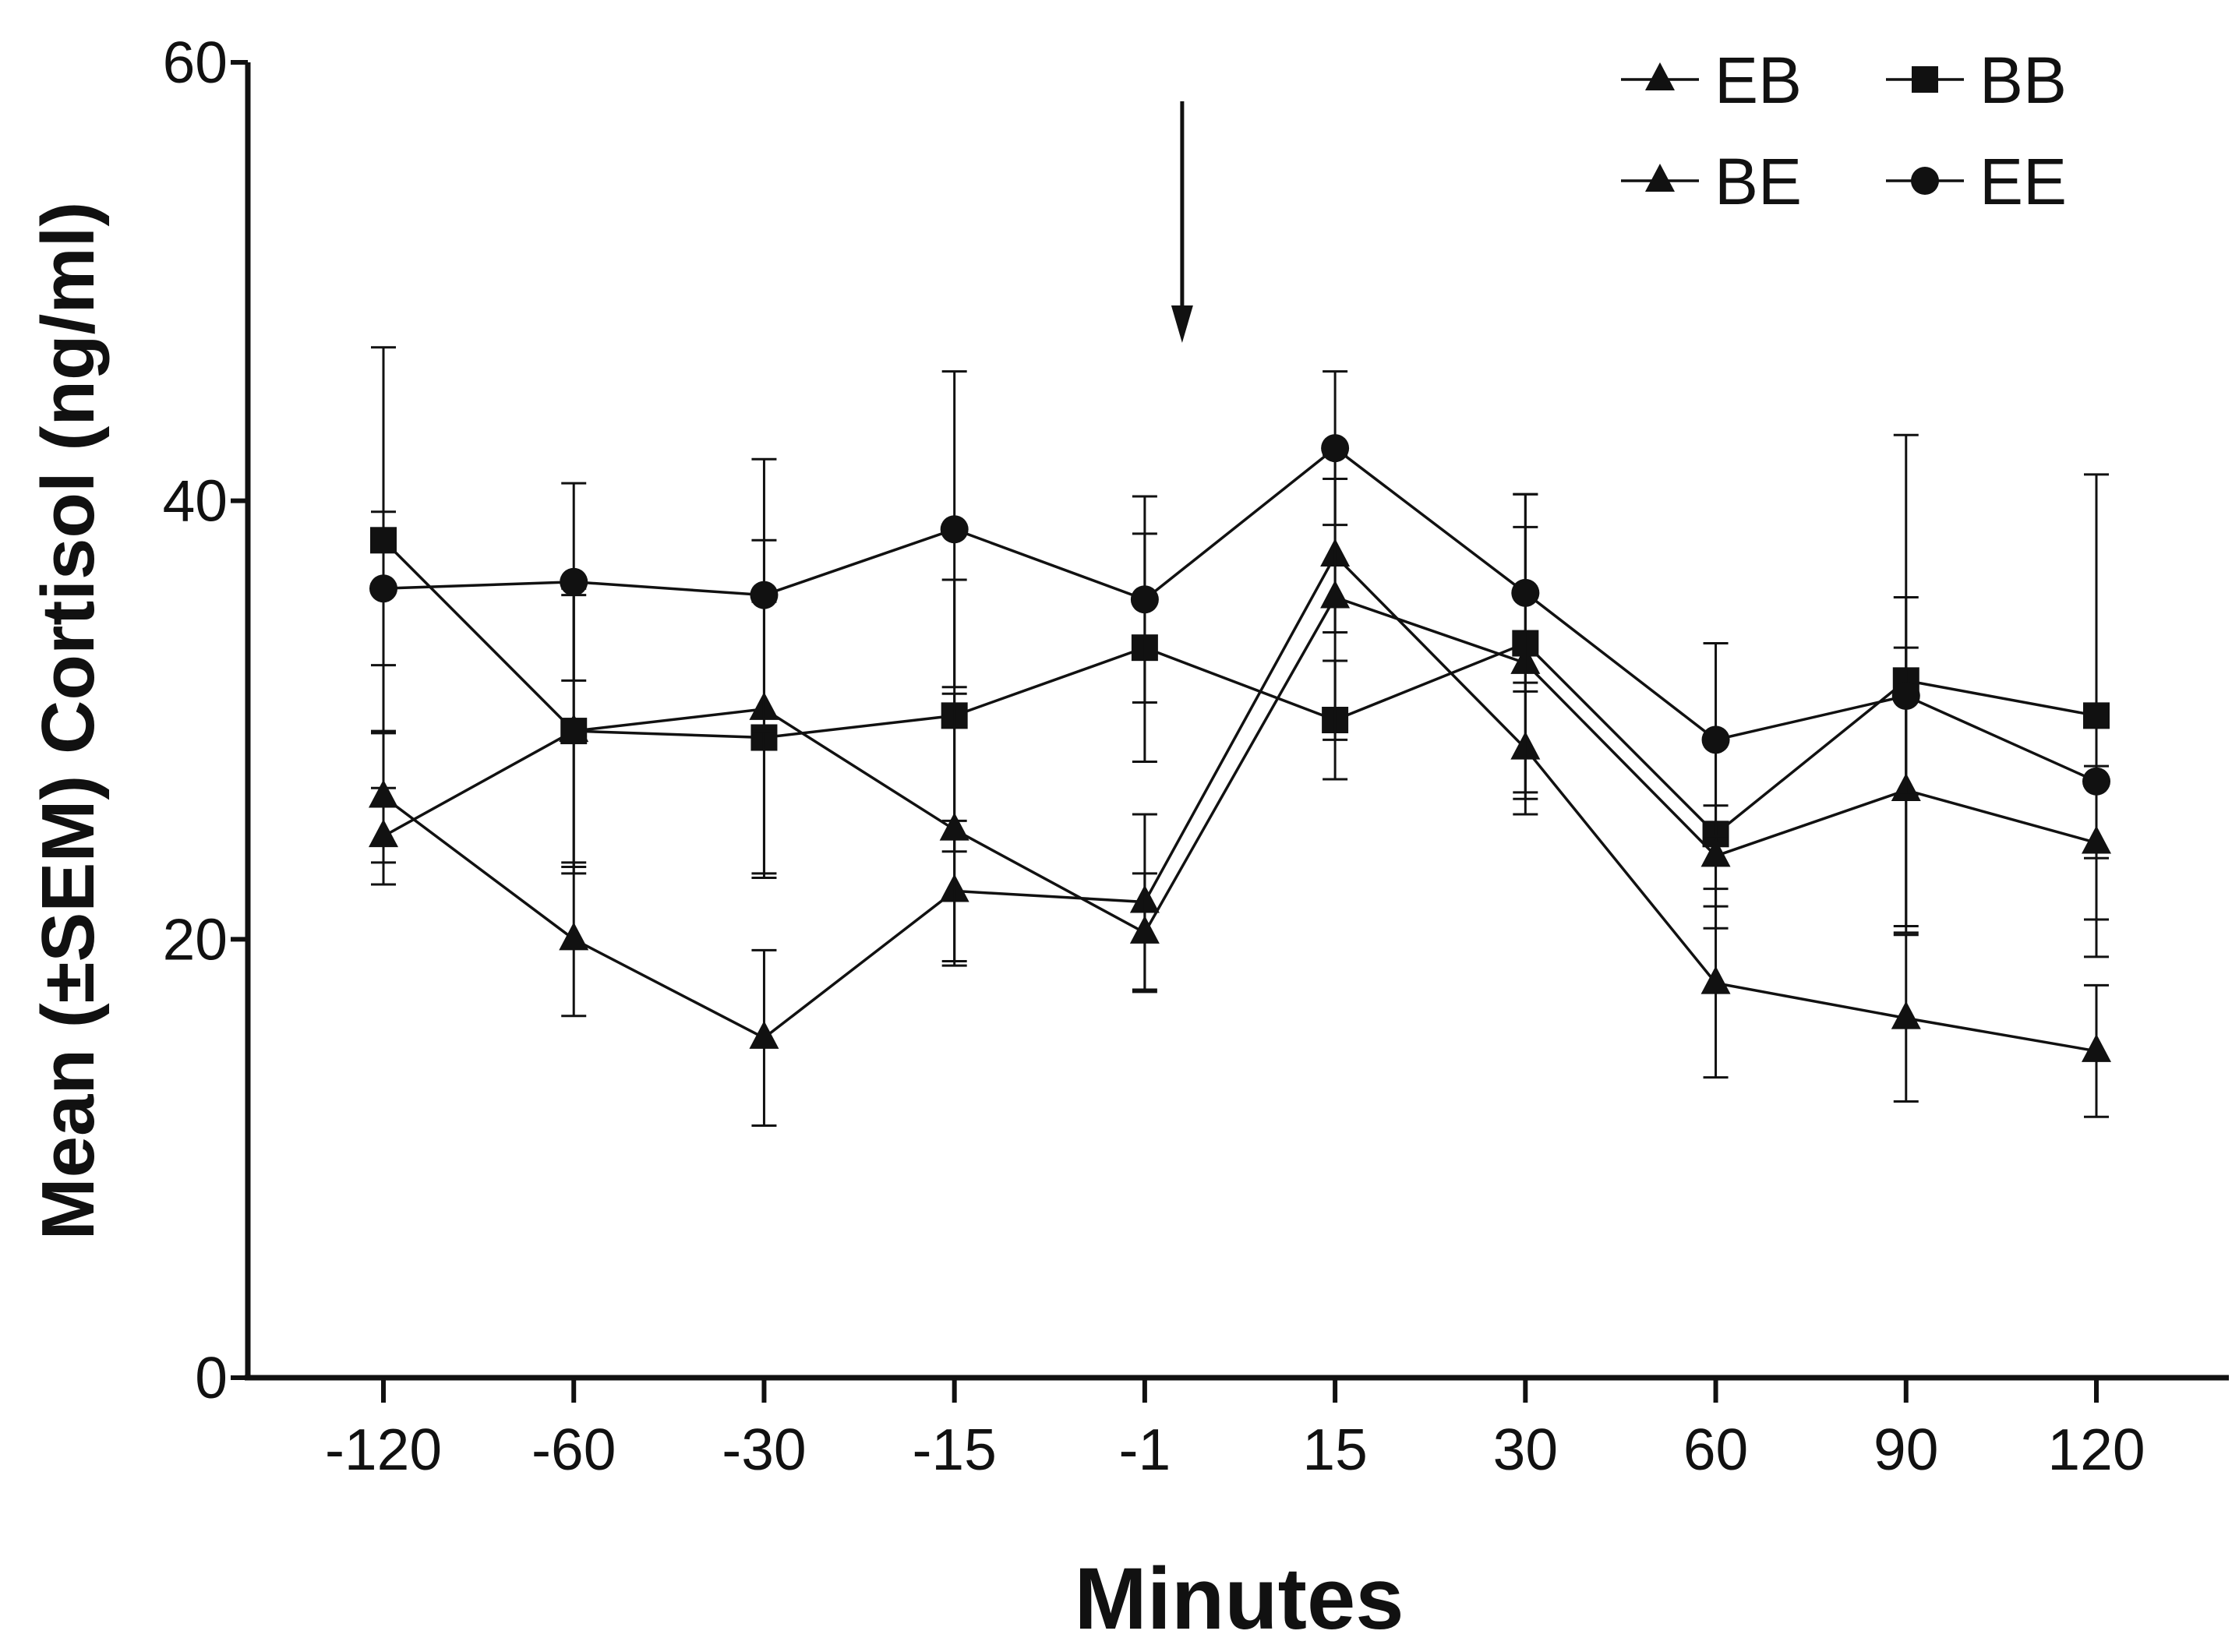  What do you see at coordinates (1145, 1449) in the screenshot?
I see `x-tick-label: -1` at bounding box center [1145, 1449].